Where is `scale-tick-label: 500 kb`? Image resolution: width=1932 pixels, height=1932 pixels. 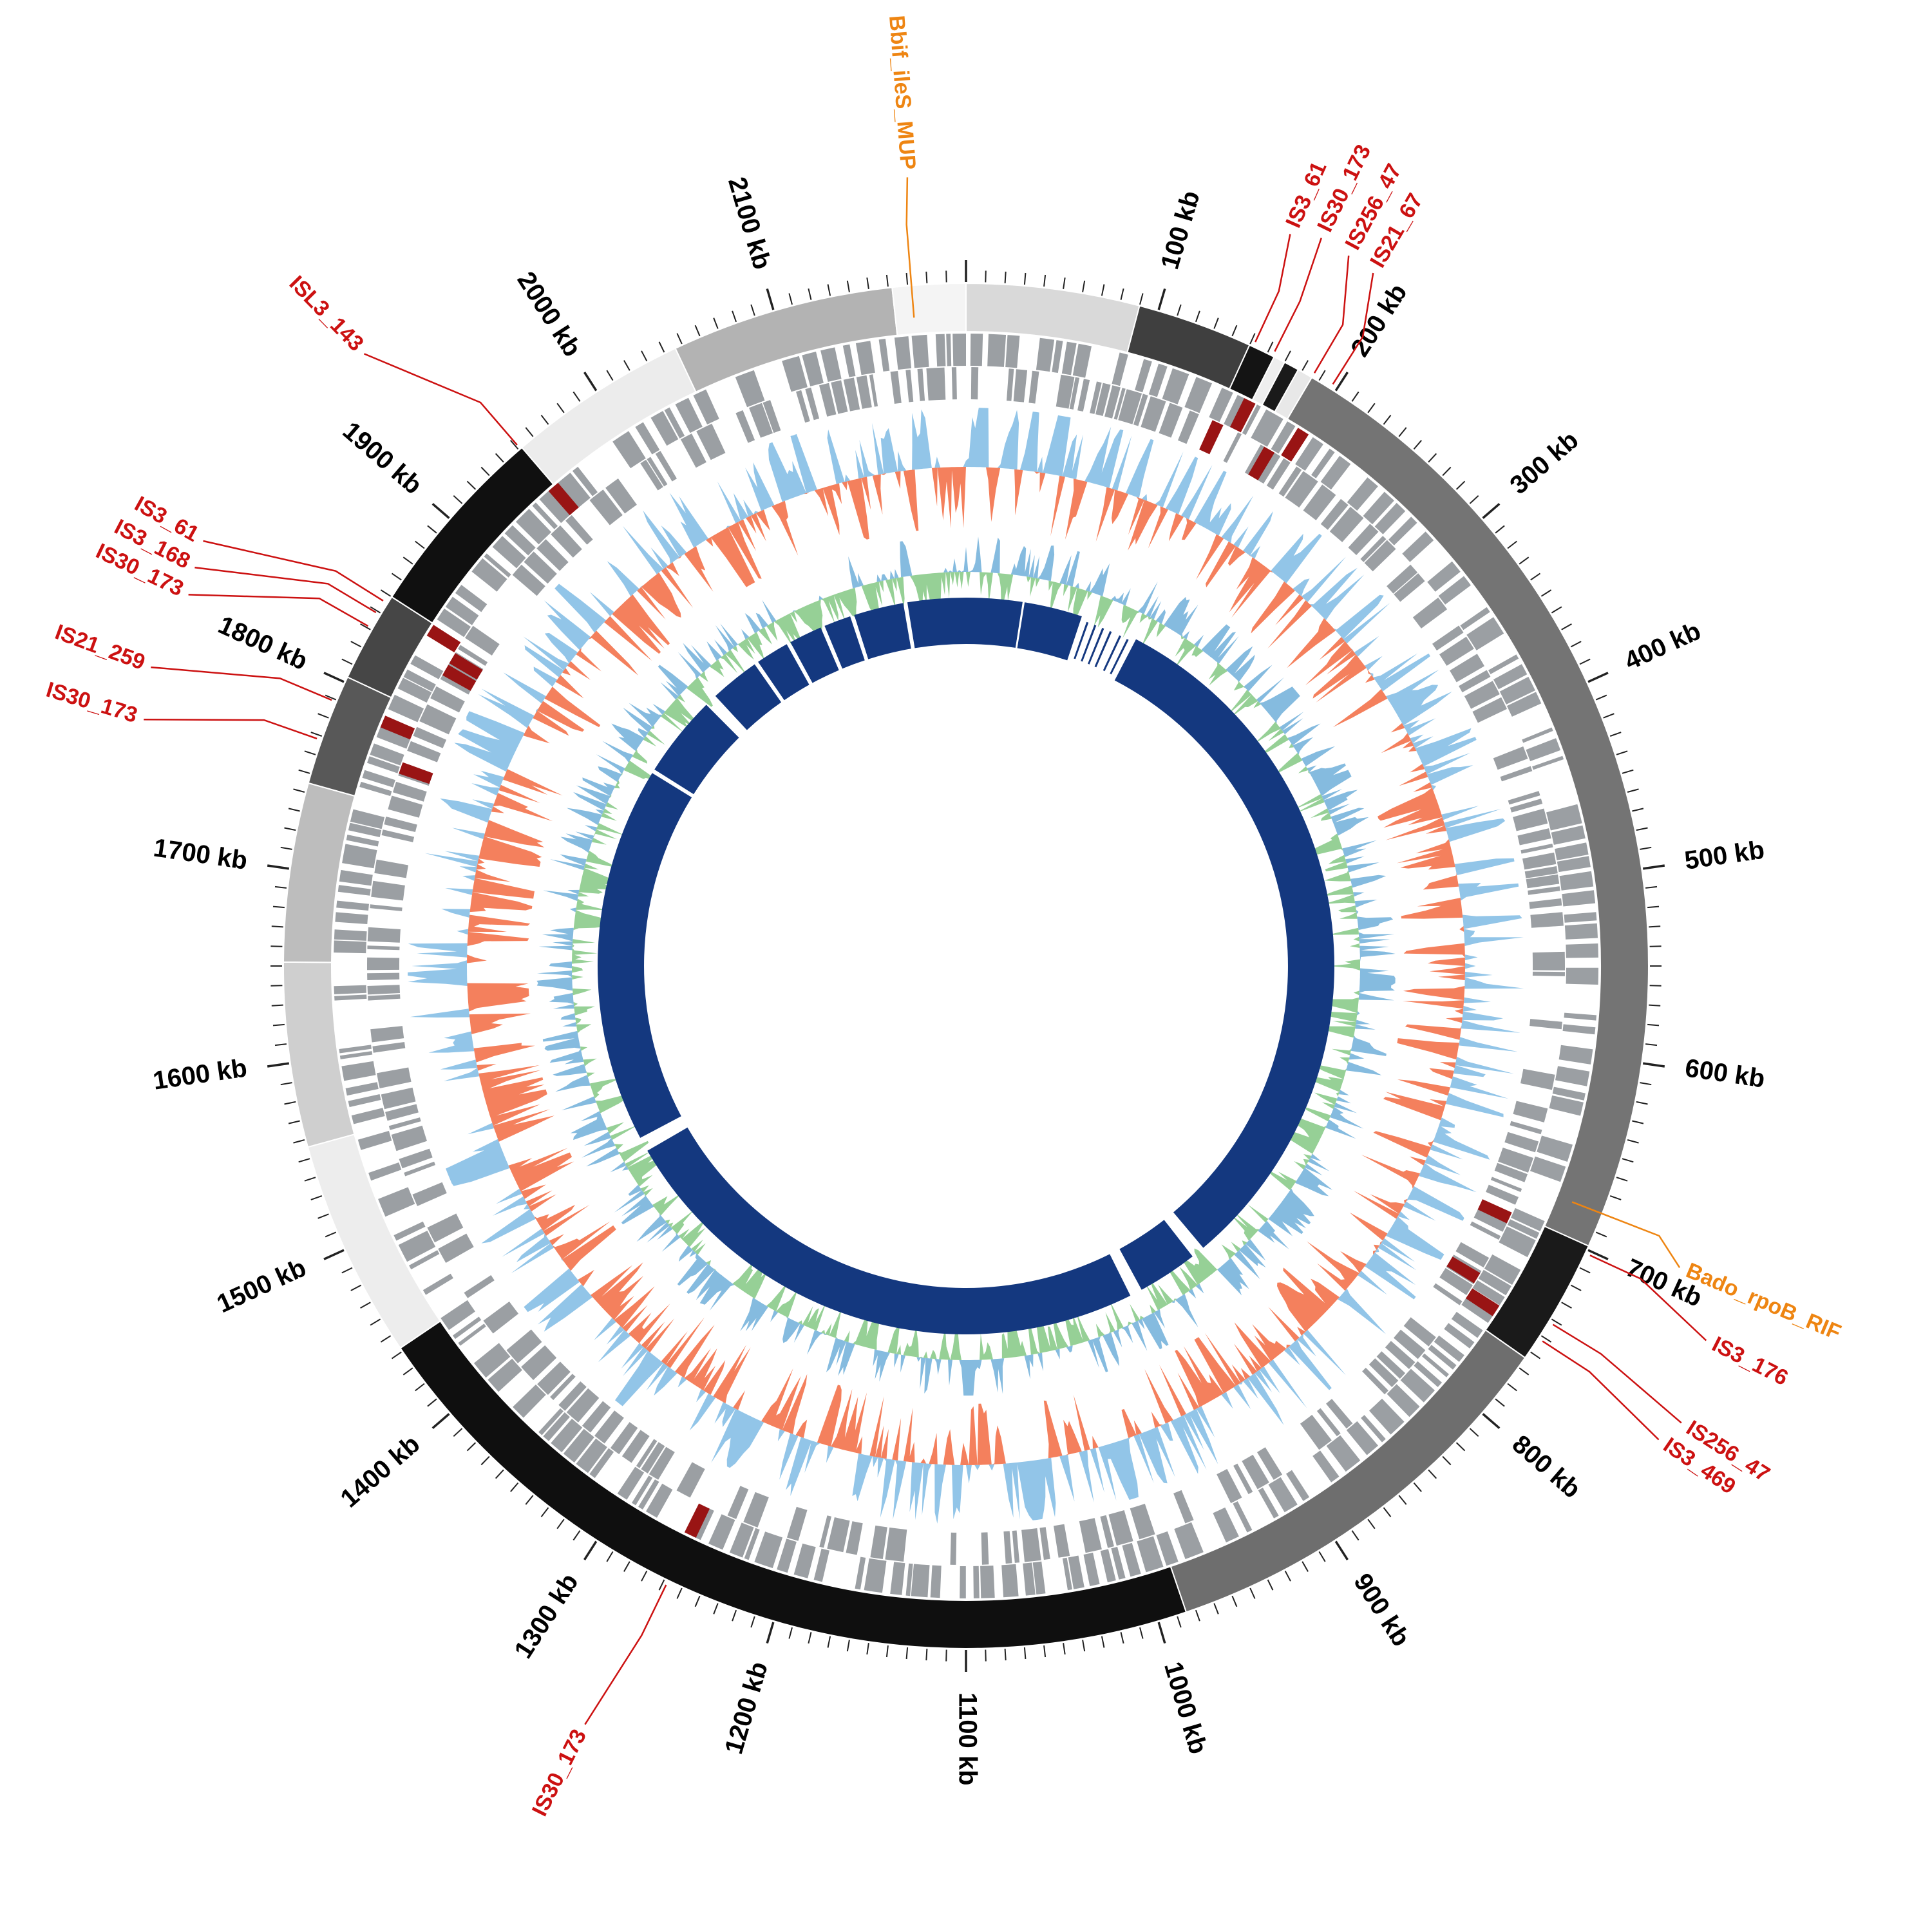 scale-tick-label: 500 kb is located at coordinates (1725, 855).